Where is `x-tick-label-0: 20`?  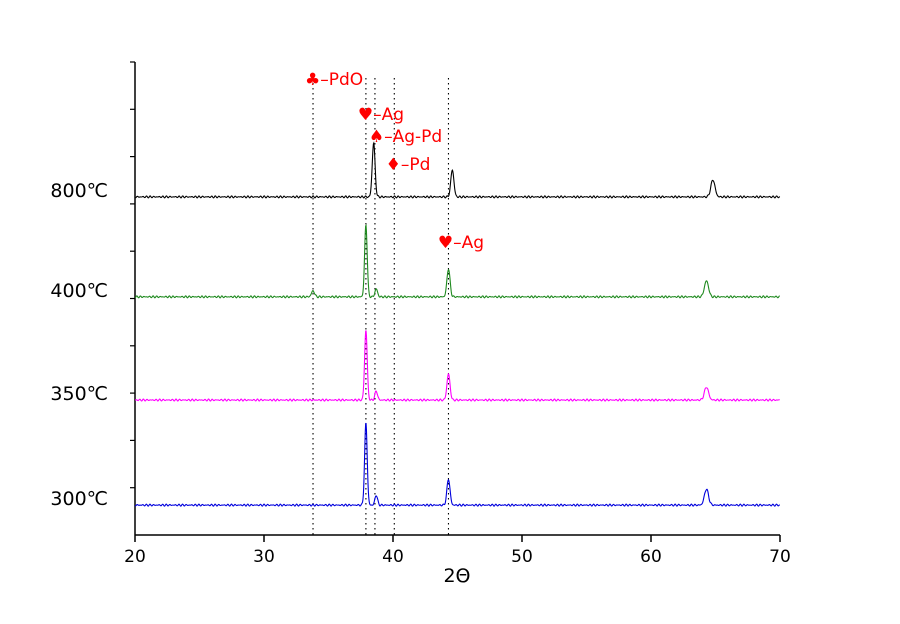
x-tick-label-0: 20 is located at coordinates (135, 557).